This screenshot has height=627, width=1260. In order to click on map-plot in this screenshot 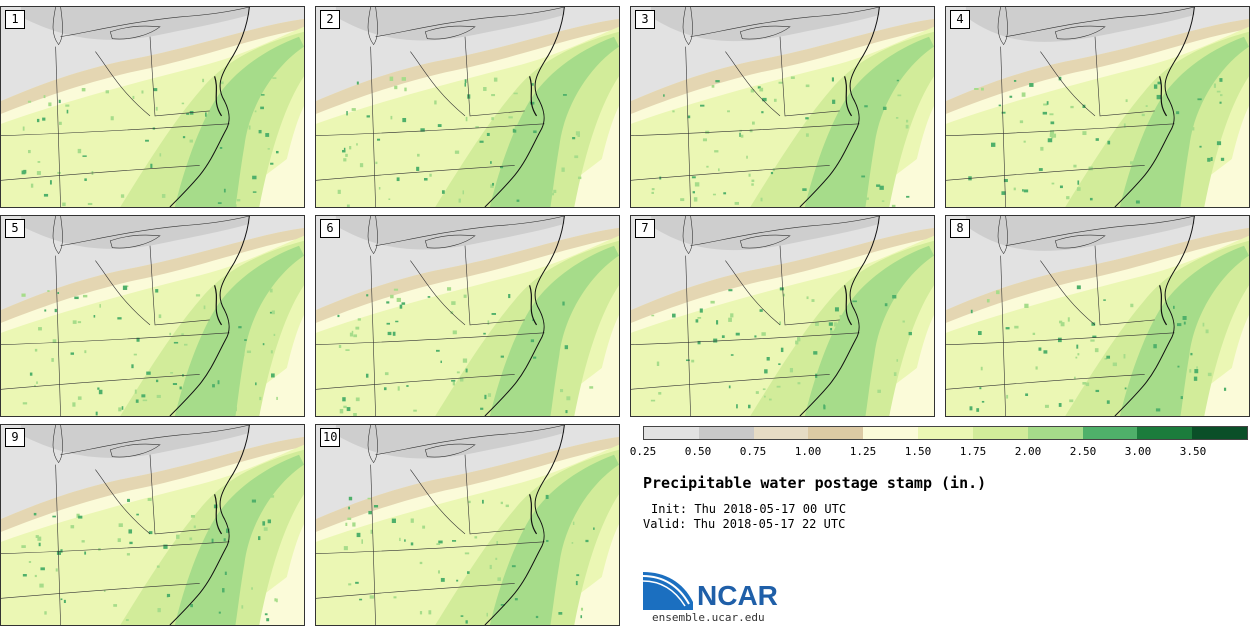, I will do `click(152, 525)`.